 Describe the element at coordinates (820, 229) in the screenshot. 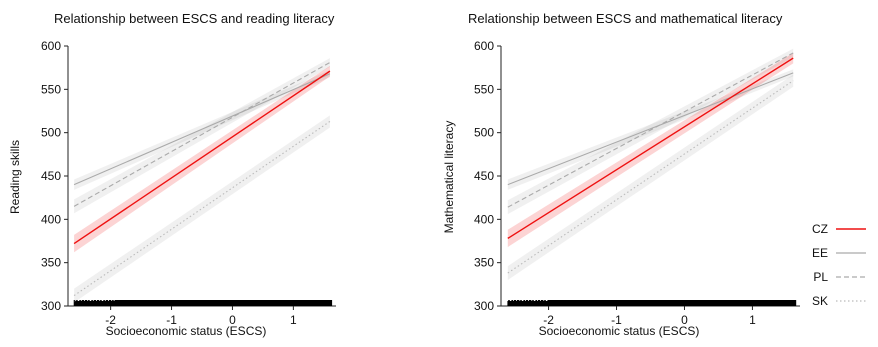

I see `legend-label: CZ` at that location.